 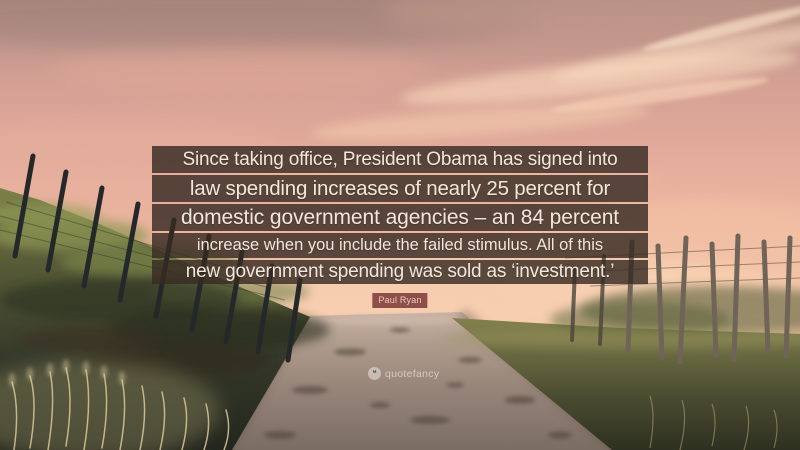 I want to click on quotefancy-logo-icon: ❝, so click(x=374, y=373).